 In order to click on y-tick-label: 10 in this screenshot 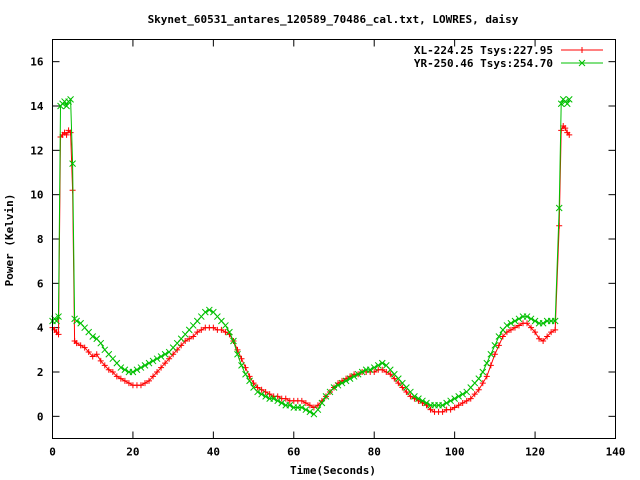, I will do `click(36, 195)`.